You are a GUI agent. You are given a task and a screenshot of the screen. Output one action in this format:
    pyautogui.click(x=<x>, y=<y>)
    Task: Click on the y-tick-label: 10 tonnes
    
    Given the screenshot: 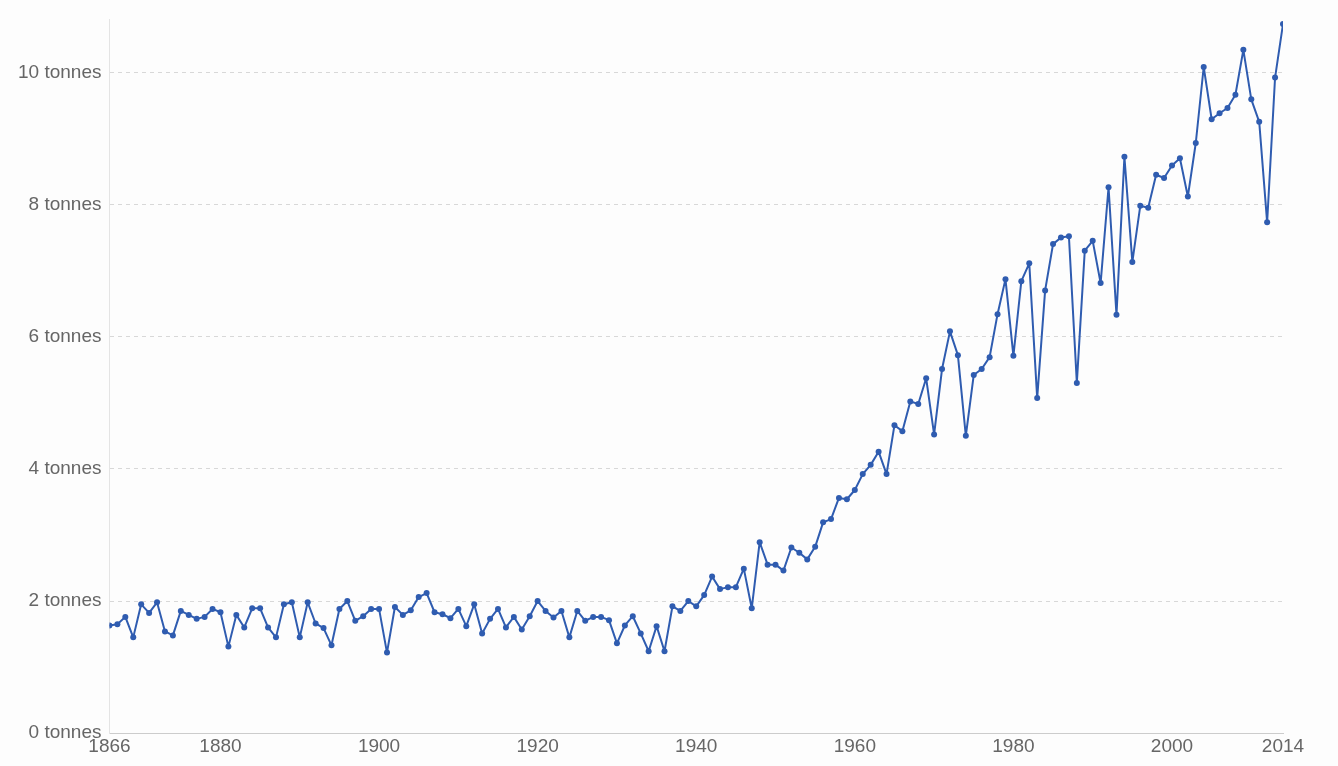 What is the action you would take?
    pyautogui.click(x=59, y=71)
    